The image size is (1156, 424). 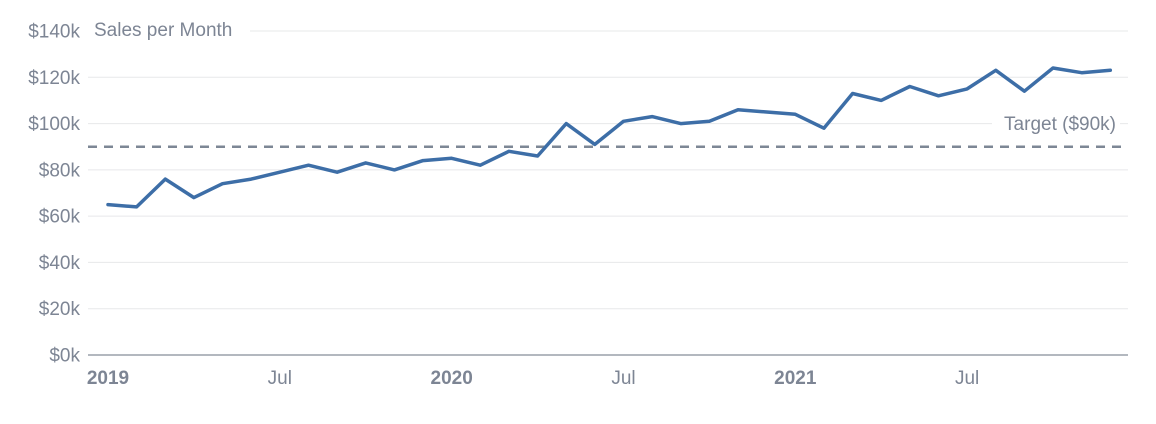 I want to click on x-axis-tick-label: 2021, so click(x=795, y=378).